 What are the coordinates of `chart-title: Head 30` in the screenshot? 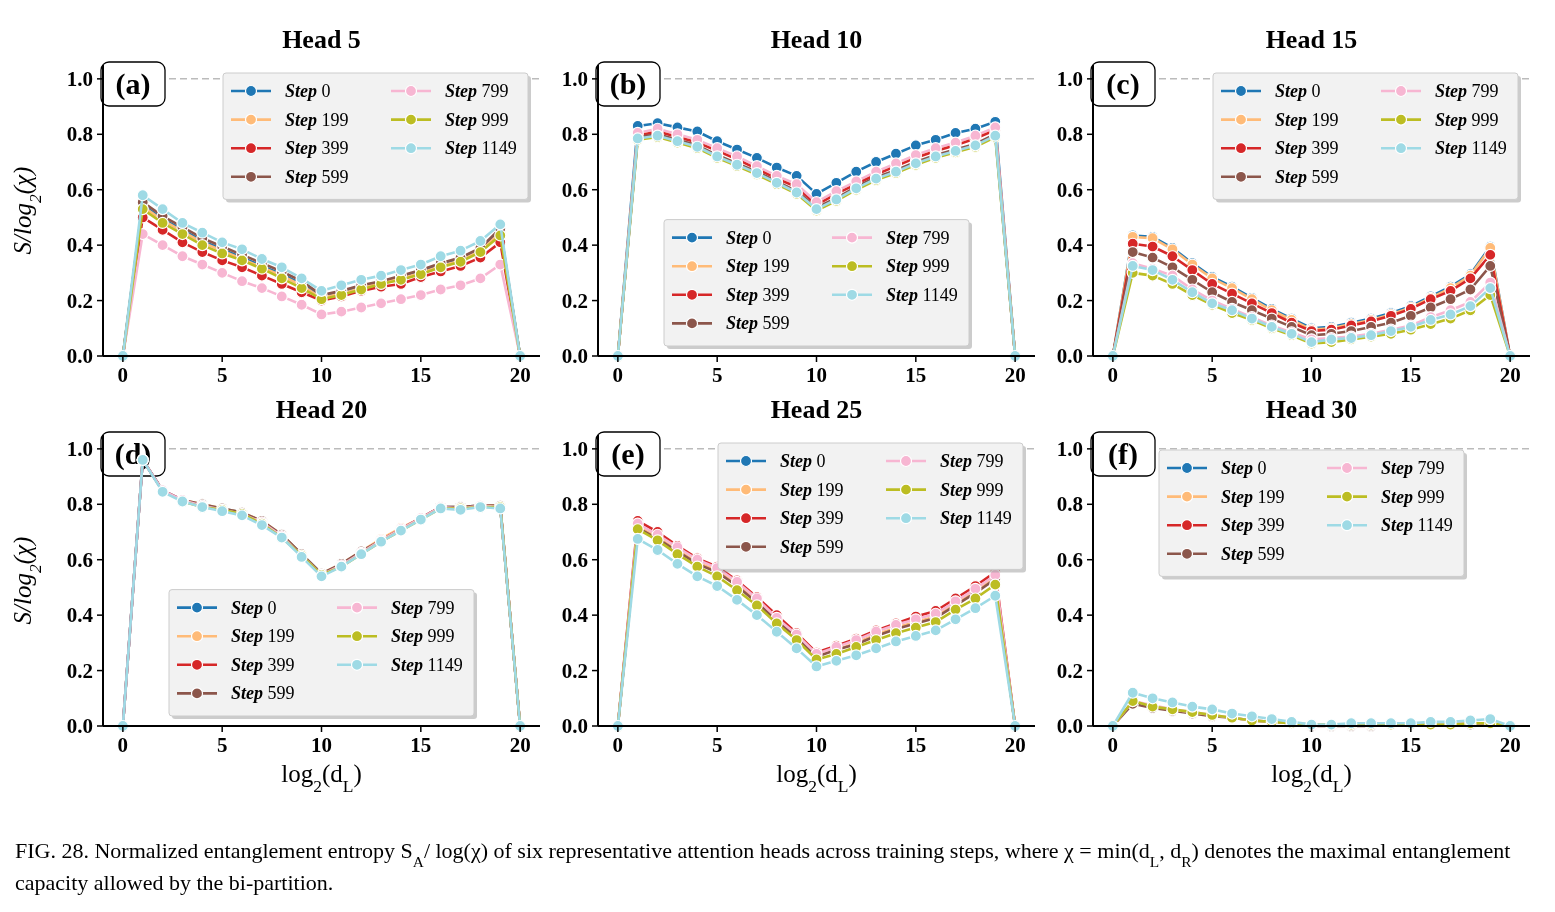 It's located at (1311, 409).